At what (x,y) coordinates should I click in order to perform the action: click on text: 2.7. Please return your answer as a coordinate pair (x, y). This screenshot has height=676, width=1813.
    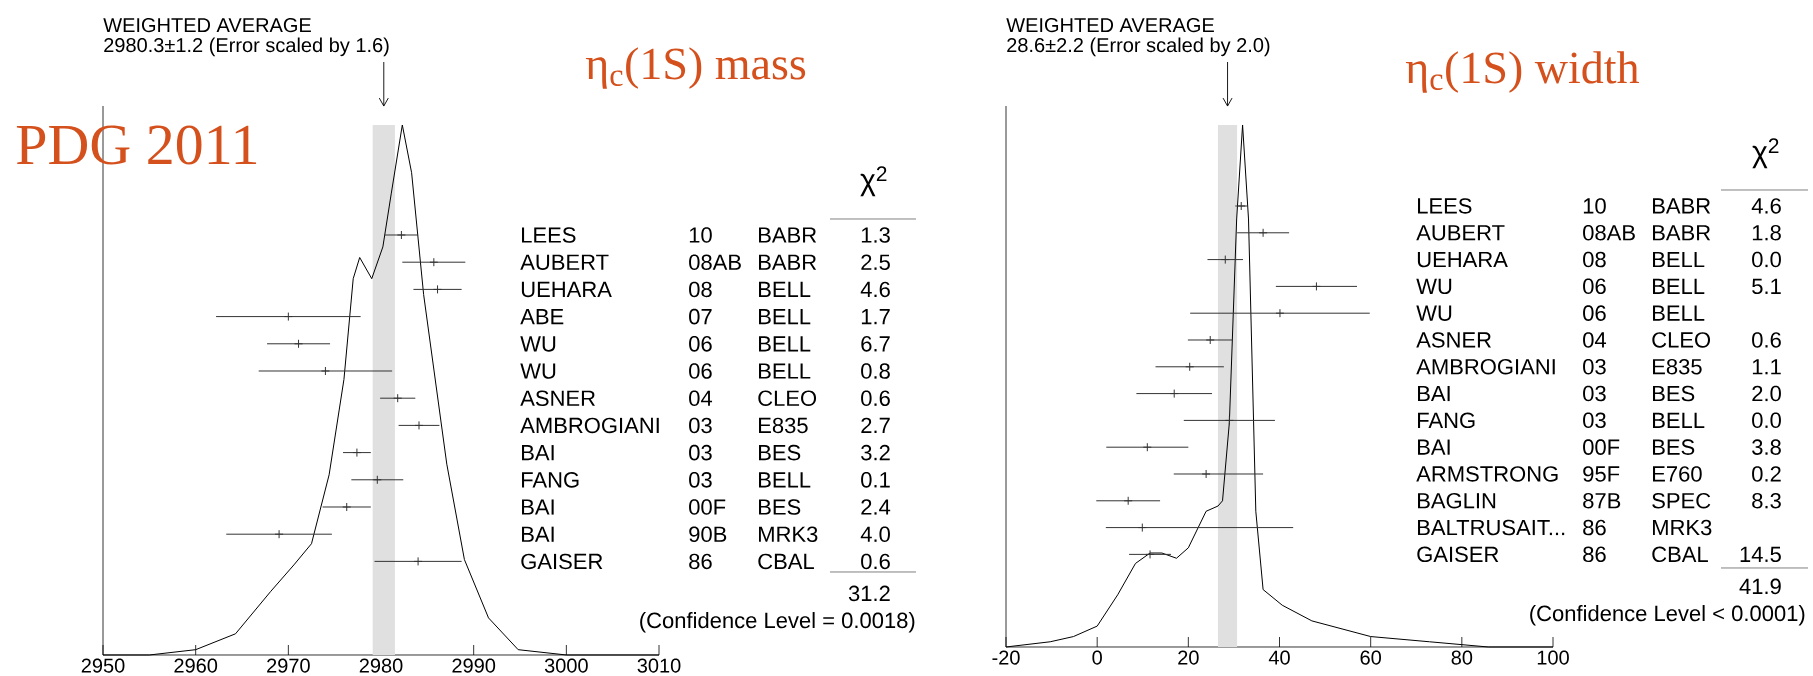
    Looking at the image, I should click on (875, 425).